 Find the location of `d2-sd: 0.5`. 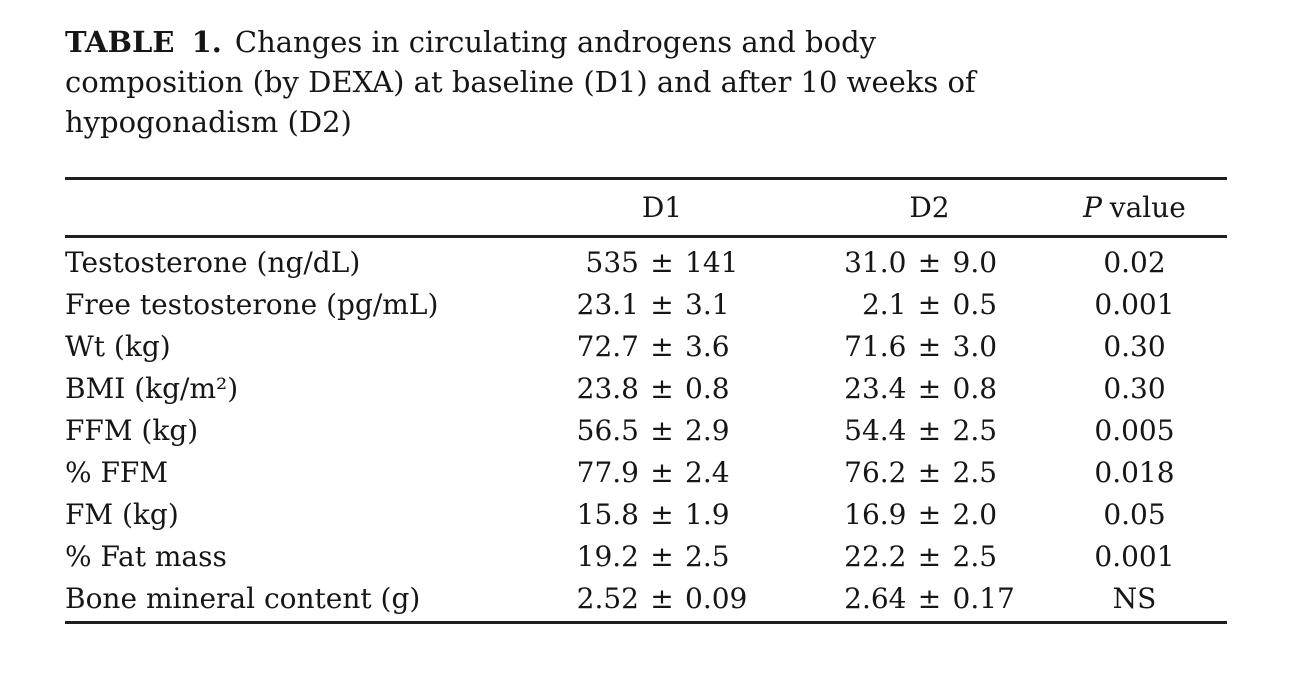

d2-sd: 0.5 is located at coordinates (975, 304).